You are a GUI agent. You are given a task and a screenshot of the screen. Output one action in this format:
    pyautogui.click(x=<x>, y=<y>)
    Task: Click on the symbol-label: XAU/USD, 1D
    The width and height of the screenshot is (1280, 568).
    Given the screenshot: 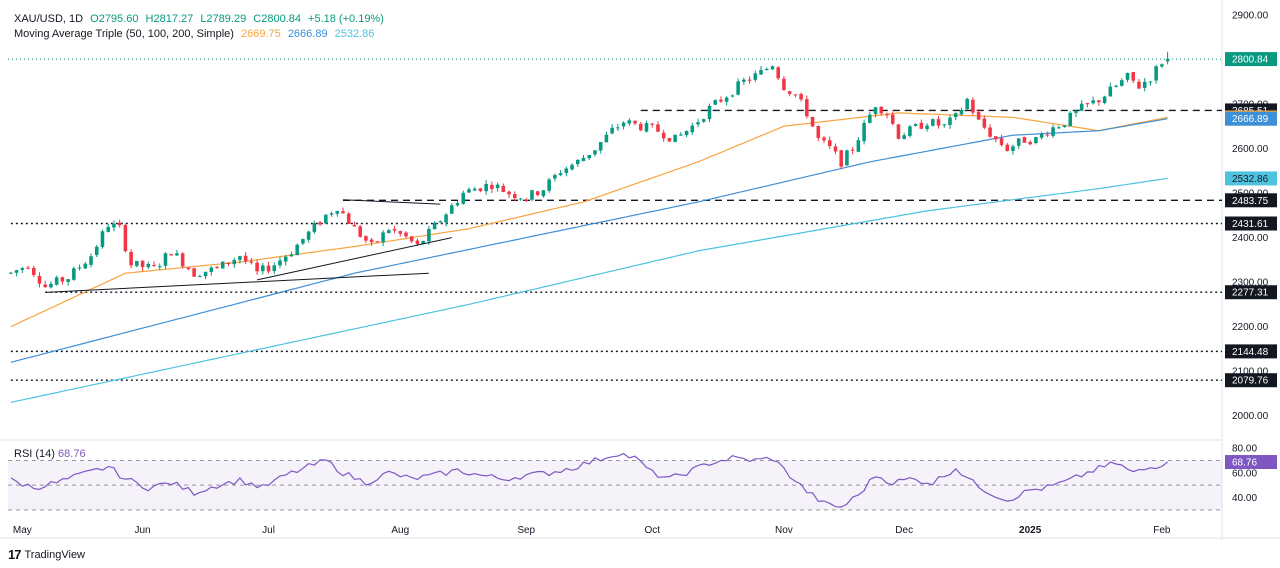 What is the action you would take?
    pyautogui.click(x=49, y=19)
    